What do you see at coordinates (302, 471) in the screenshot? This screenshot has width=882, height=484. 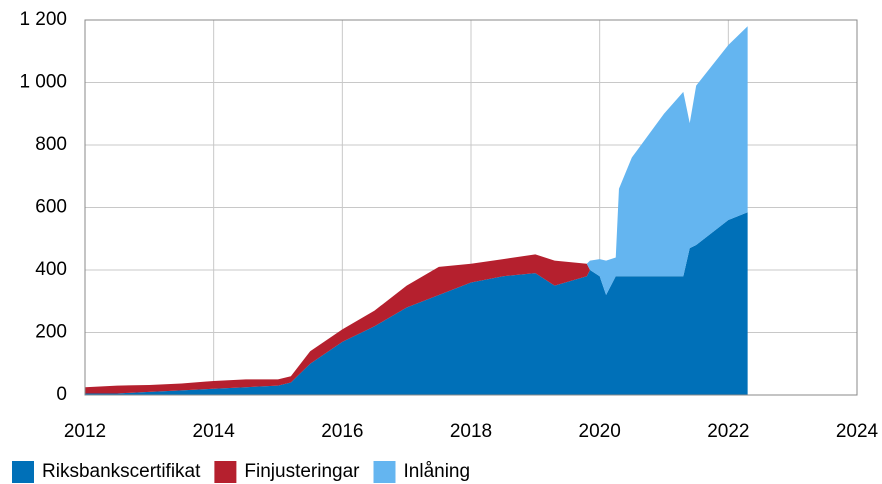 I see `legend-label: Finjusteringar` at bounding box center [302, 471].